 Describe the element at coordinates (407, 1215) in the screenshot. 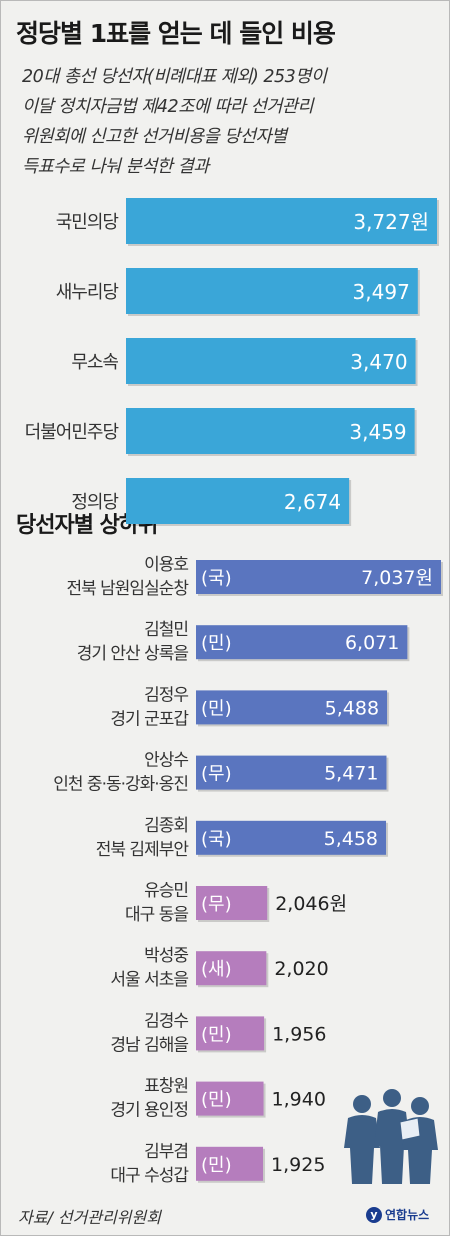

I see `yonhap-logo-text: 연합뉴스` at that location.